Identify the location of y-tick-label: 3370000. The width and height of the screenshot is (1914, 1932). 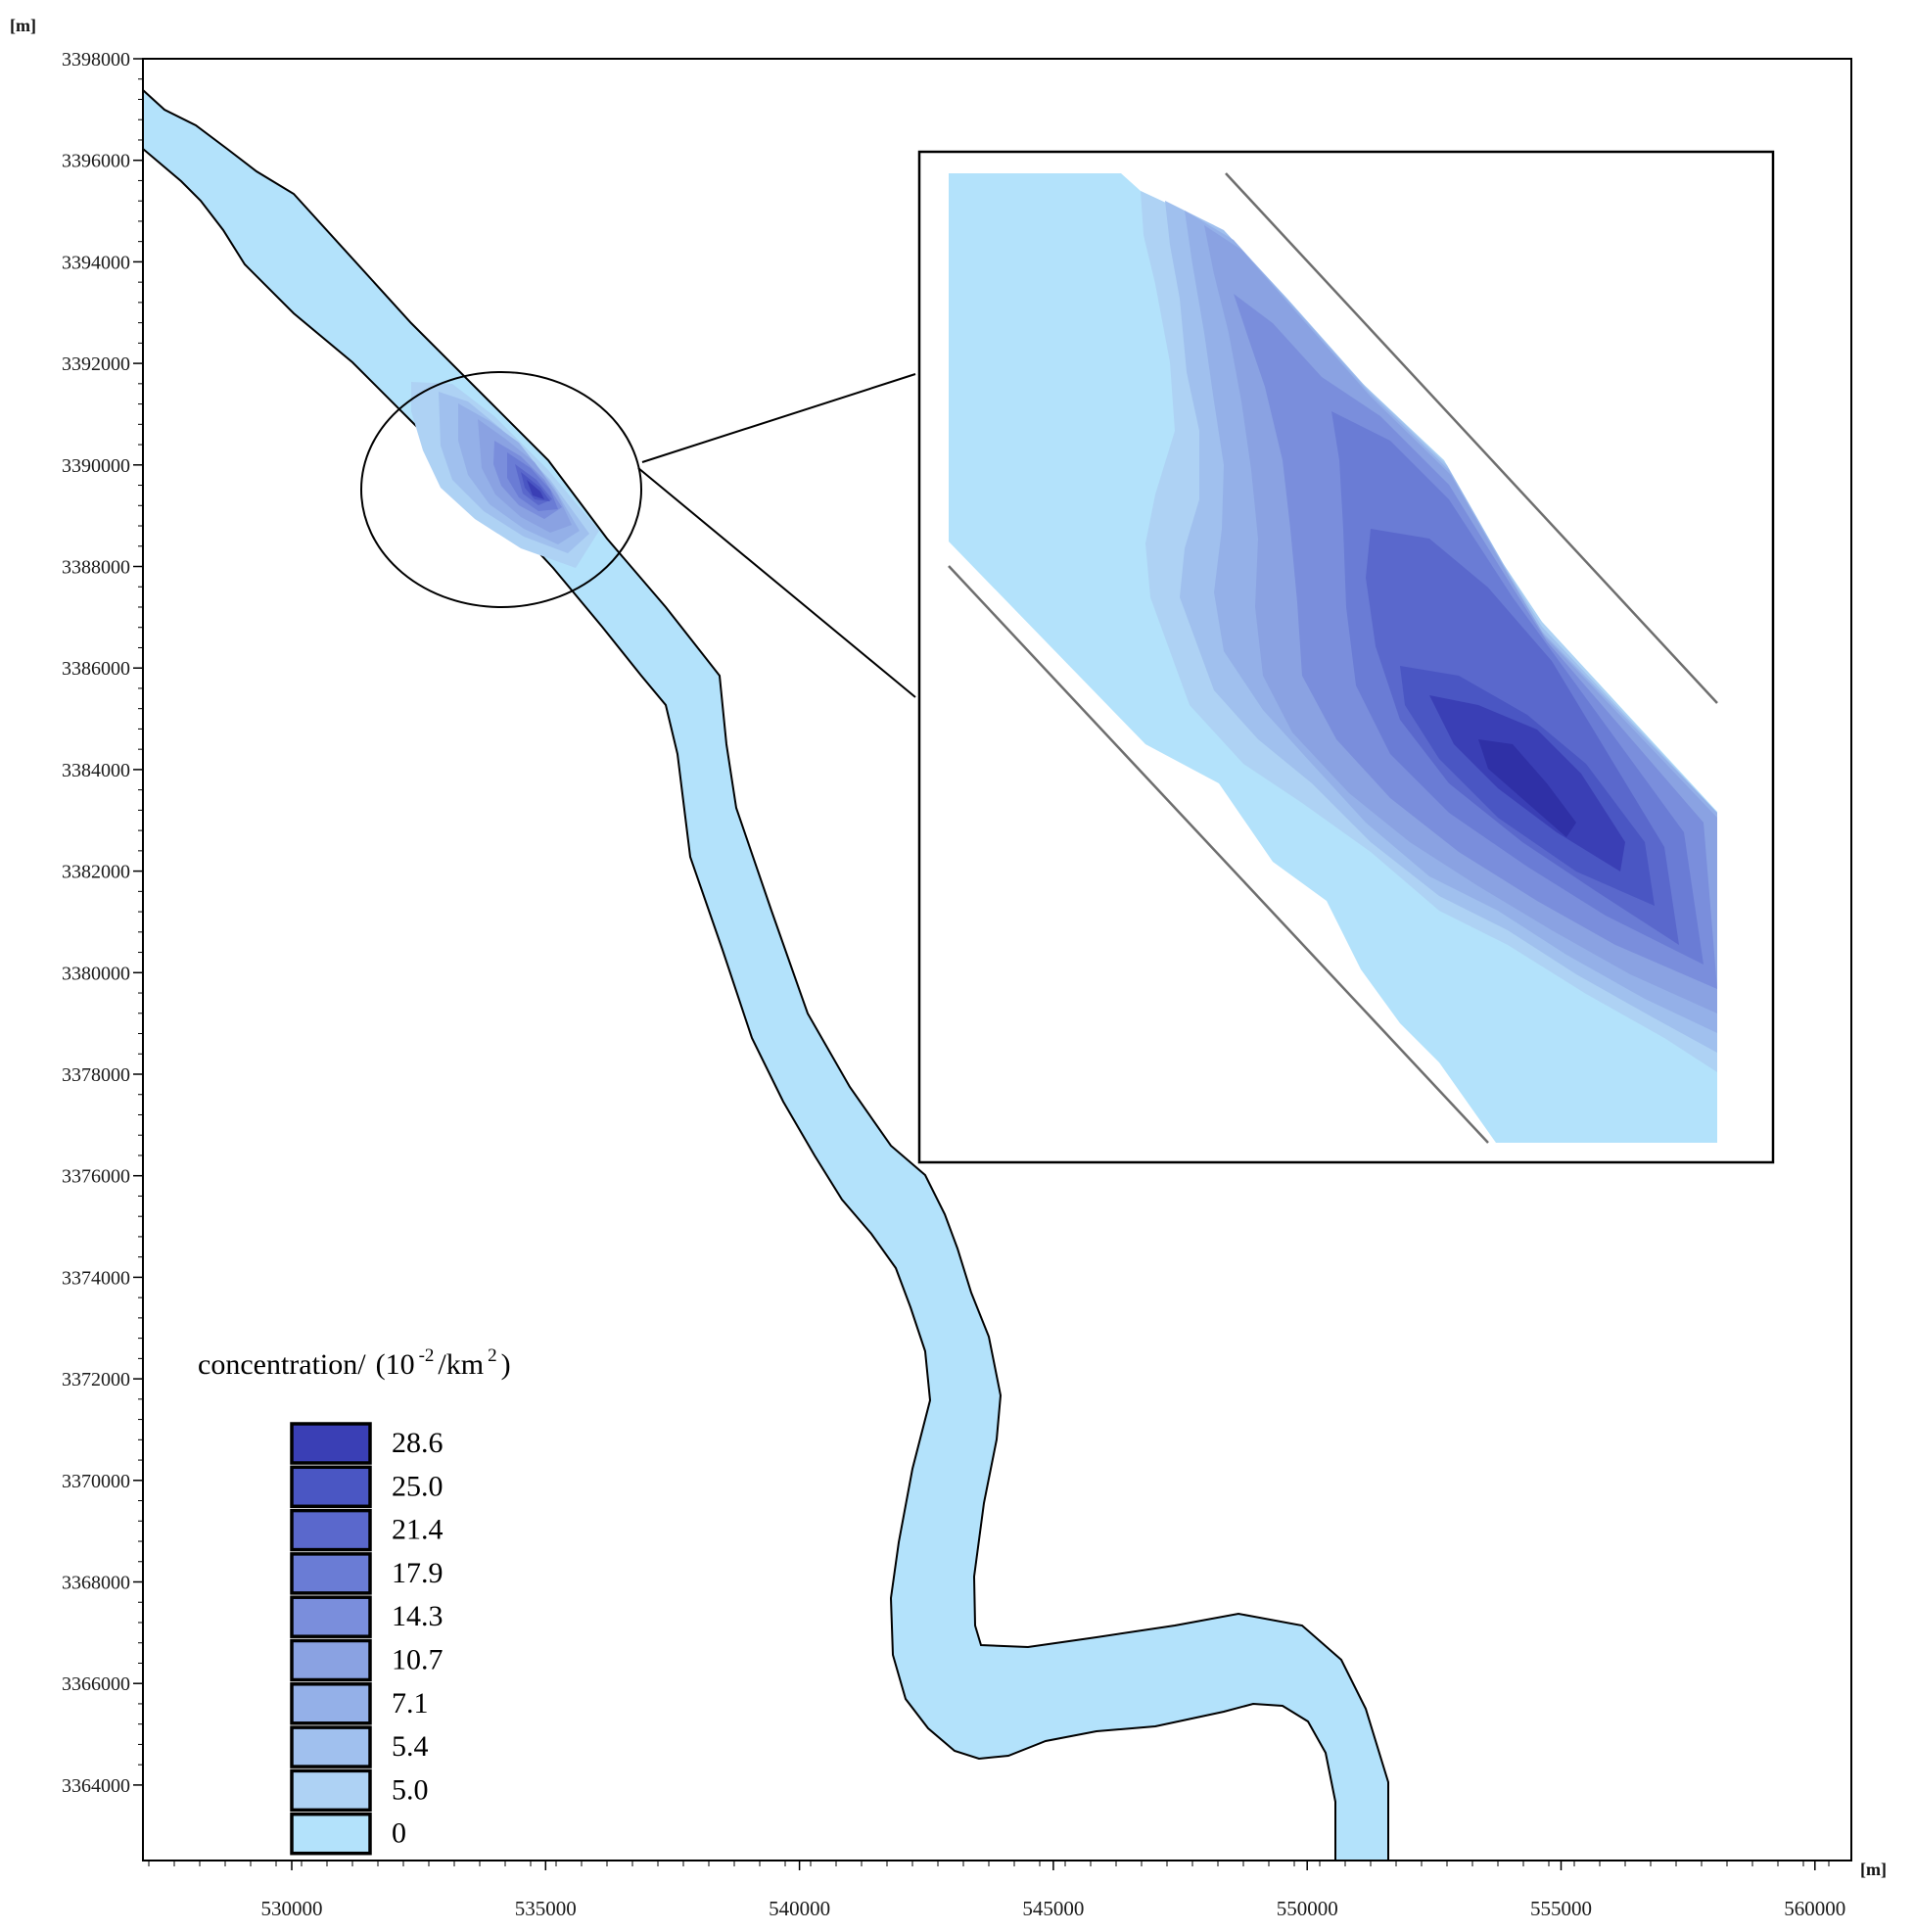
(96, 1482).